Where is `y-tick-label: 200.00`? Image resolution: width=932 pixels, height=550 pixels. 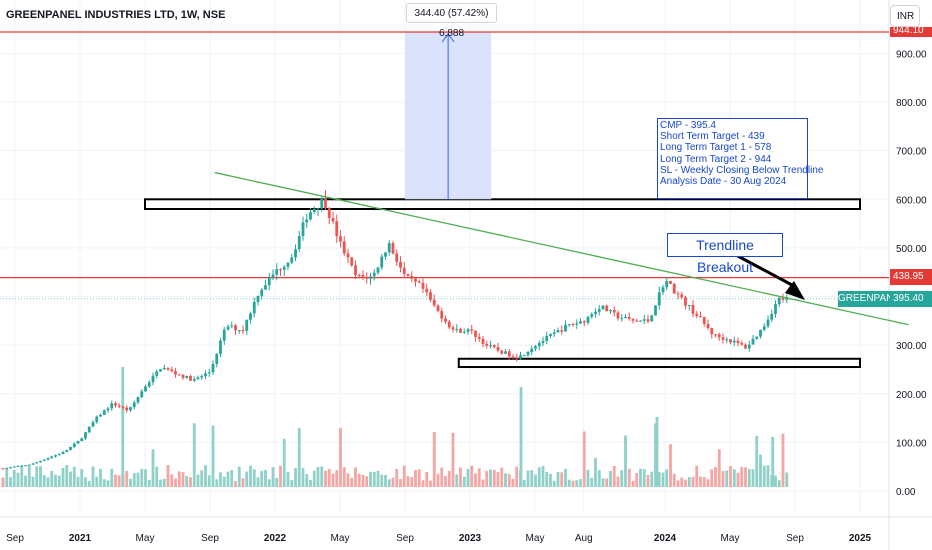 y-tick-label: 200.00 is located at coordinates (911, 395).